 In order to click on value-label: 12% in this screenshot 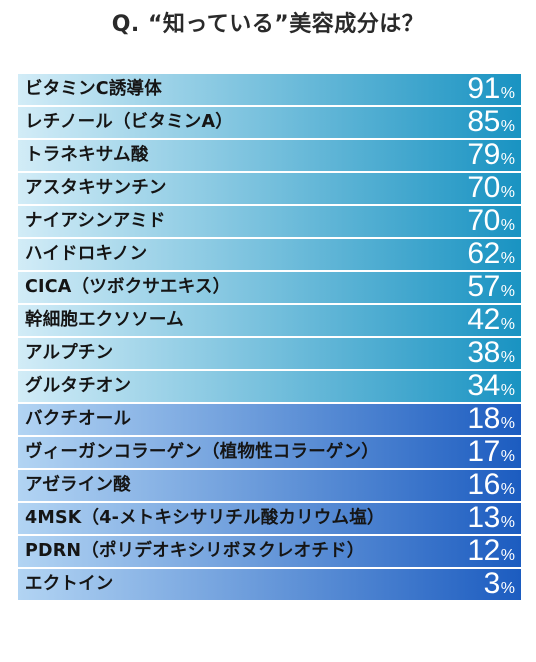, I will do `click(491, 550)`.